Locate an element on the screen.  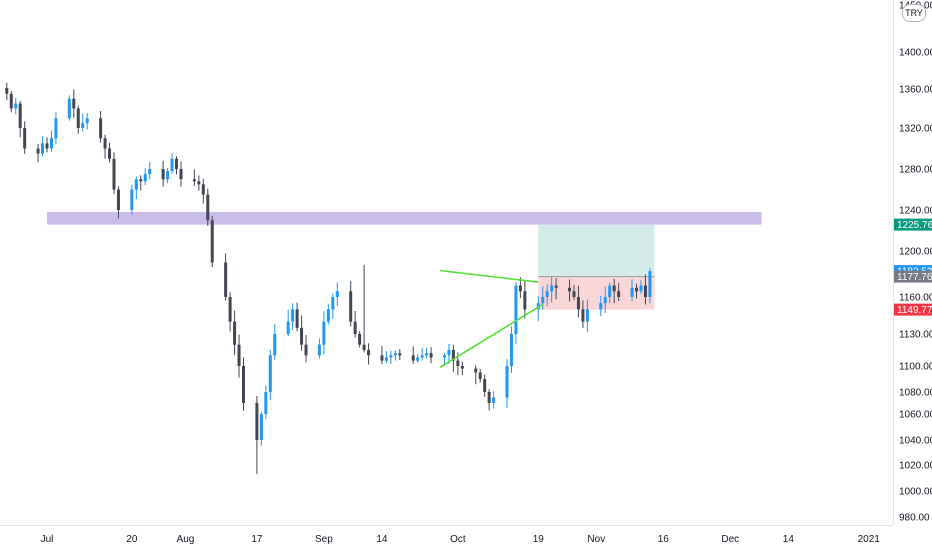
y-tick-label: 1200.00 is located at coordinates (915, 252).